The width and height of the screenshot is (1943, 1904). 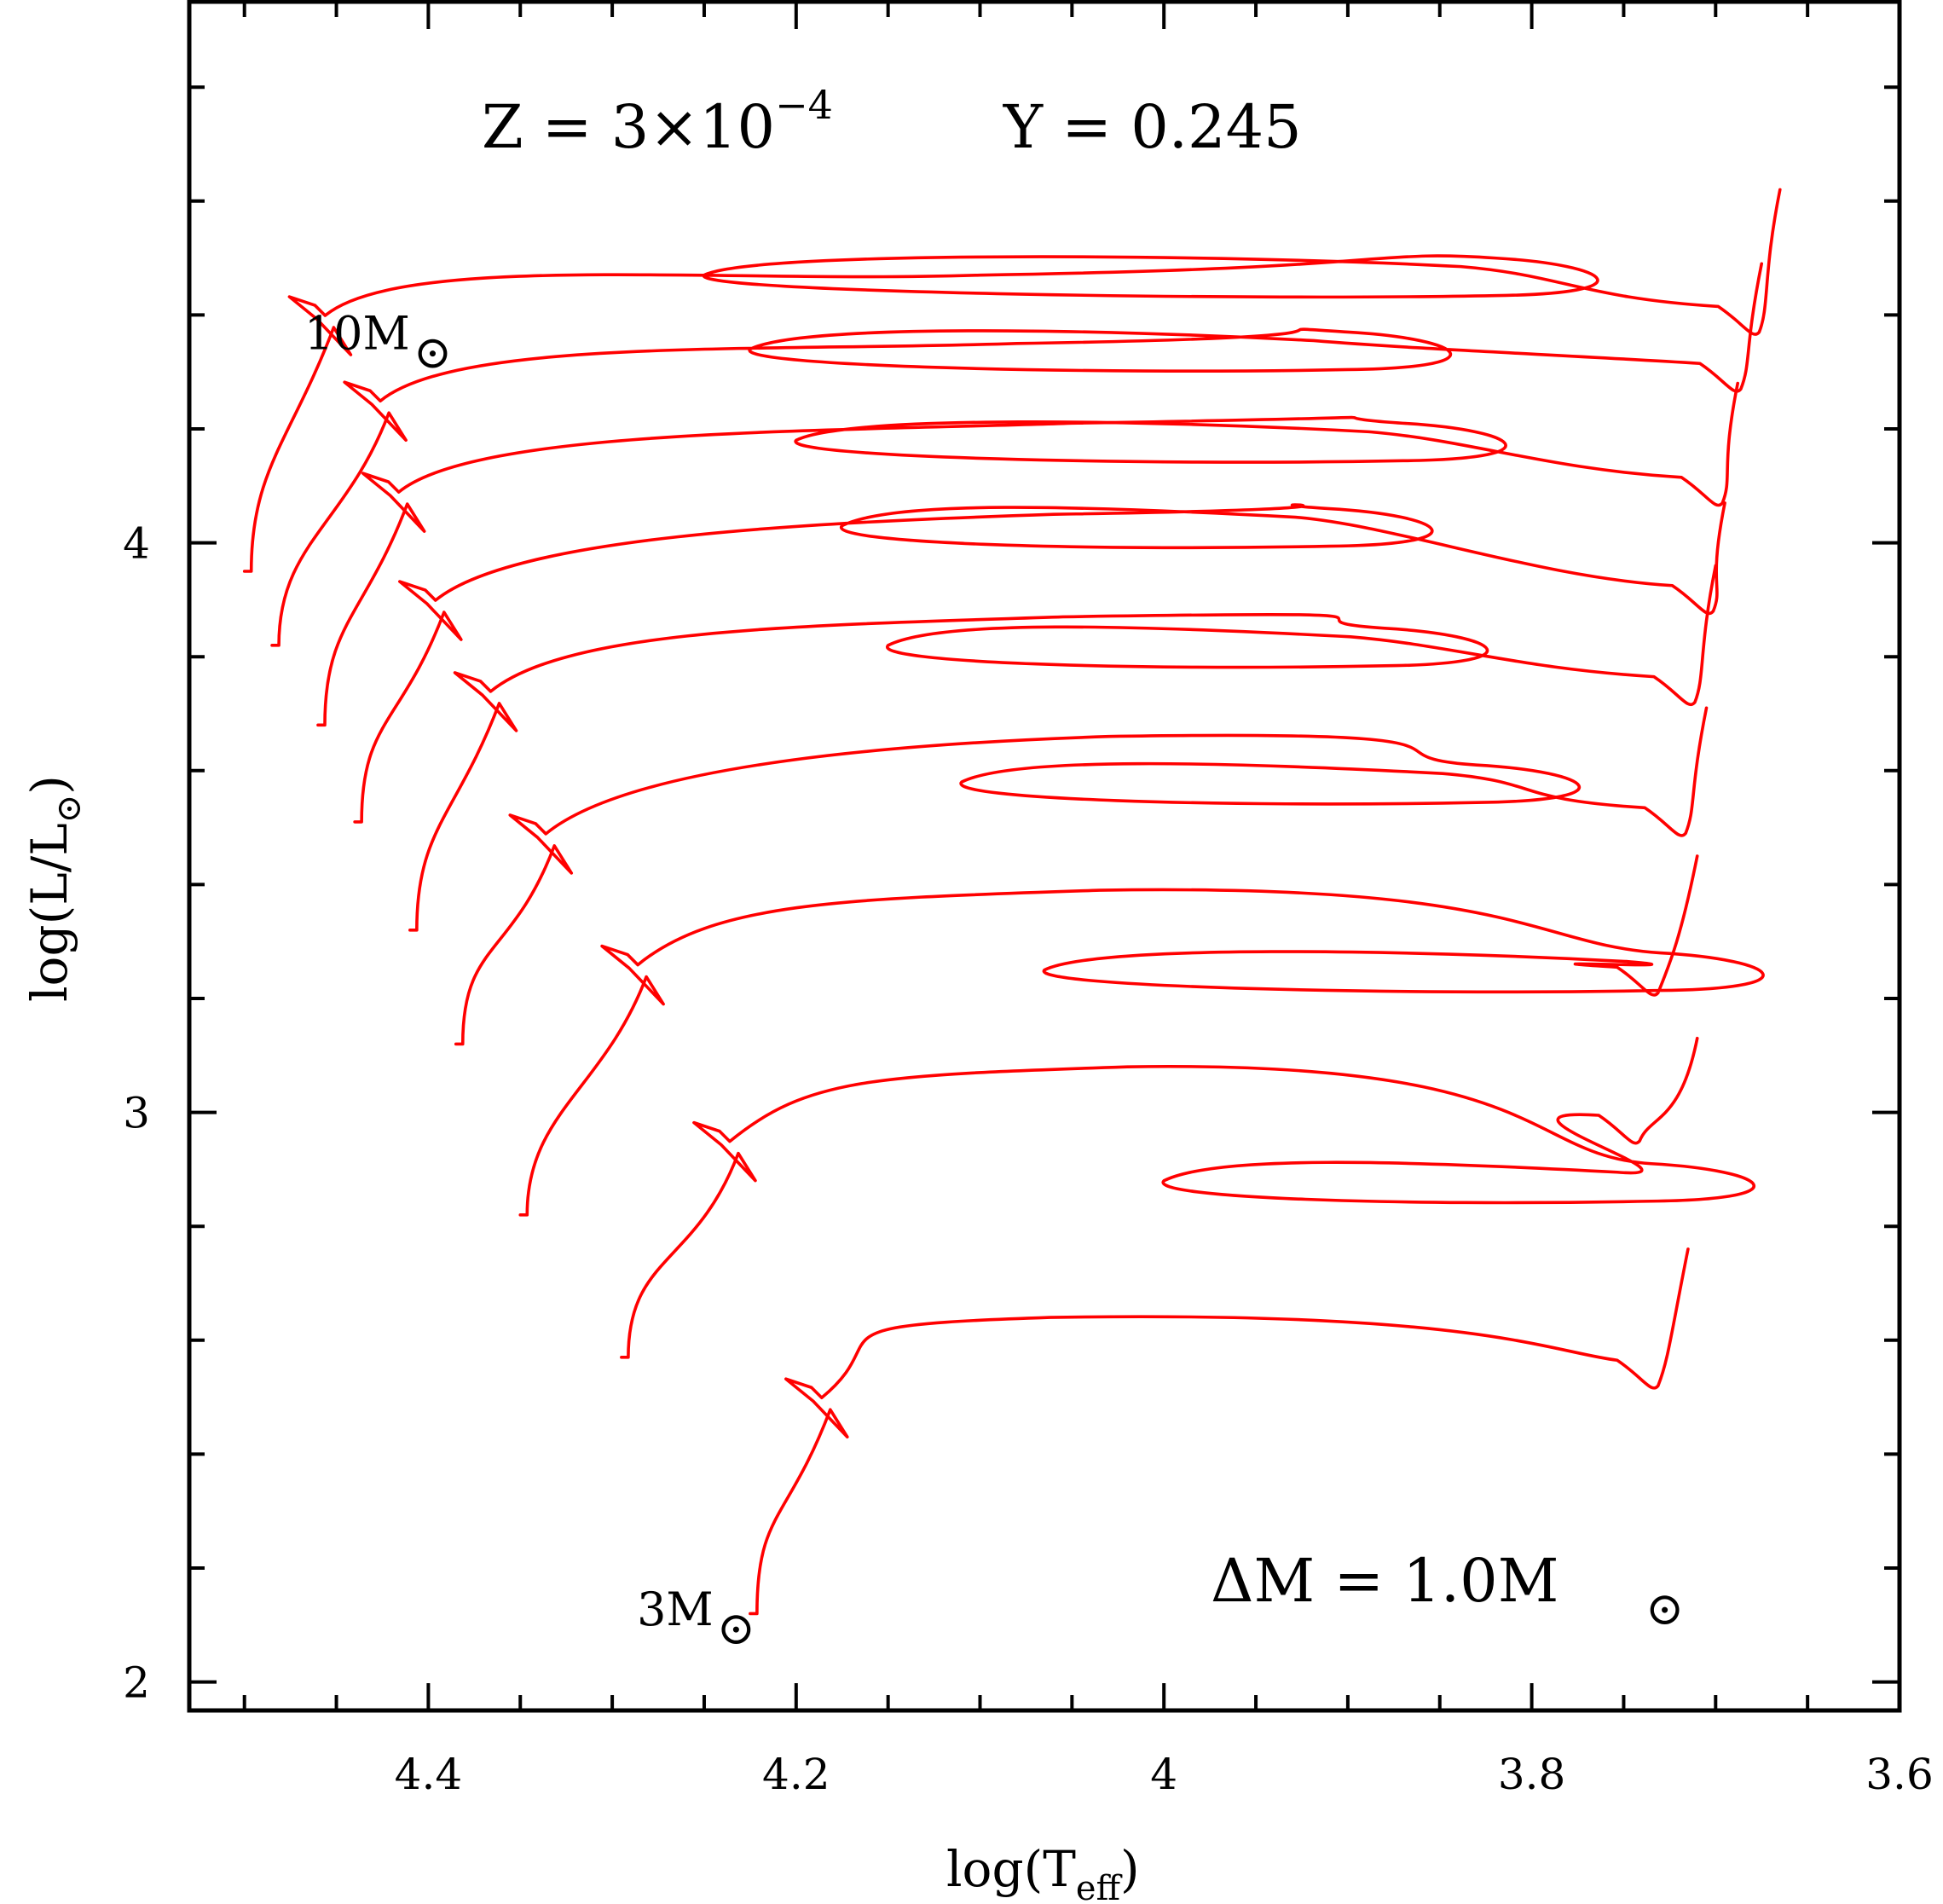 I want to click on x-tick-labels: 4.4 4.2 4 3.8 3.6, so click(x=1164, y=1774).